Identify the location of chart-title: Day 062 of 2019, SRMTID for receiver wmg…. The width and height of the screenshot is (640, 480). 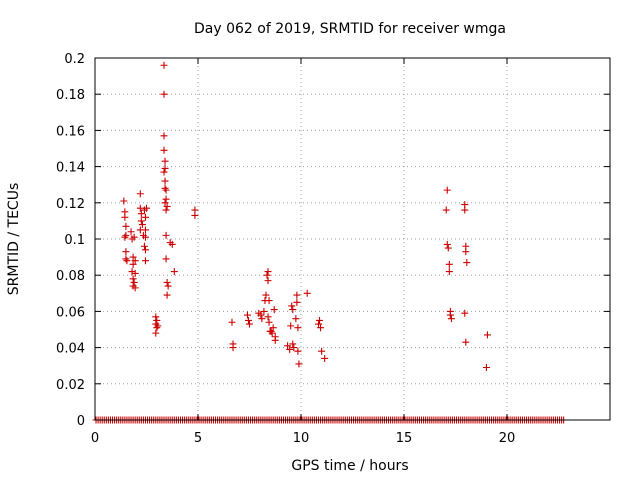
(350, 29).